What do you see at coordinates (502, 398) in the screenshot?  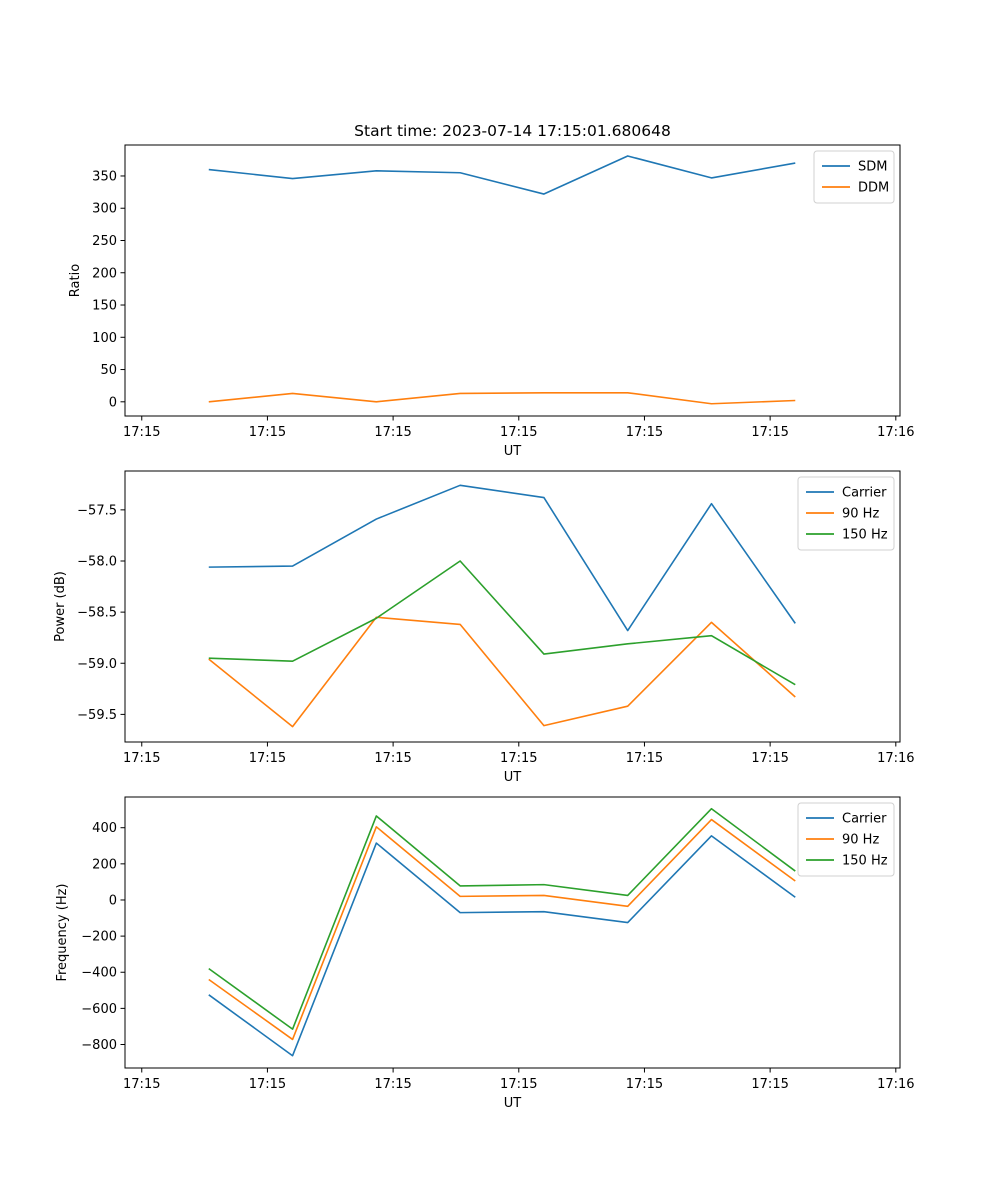 I see `ratio-series-line-ddm` at bounding box center [502, 398].